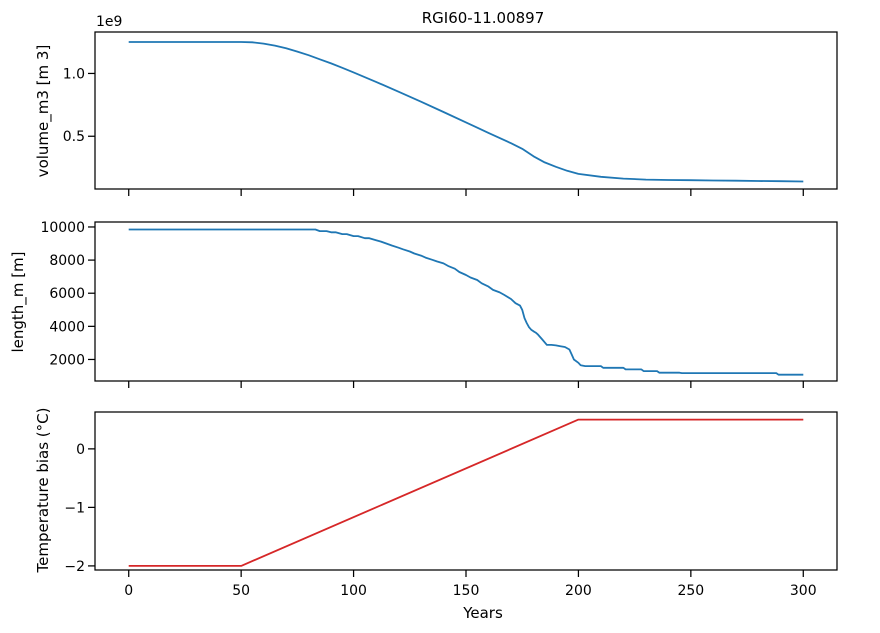 The height and width of the screenshot is (633, 880). Describe the element at coordinates (803, 591) in the screenshot. I see `x-tick-label: 300` at that location.